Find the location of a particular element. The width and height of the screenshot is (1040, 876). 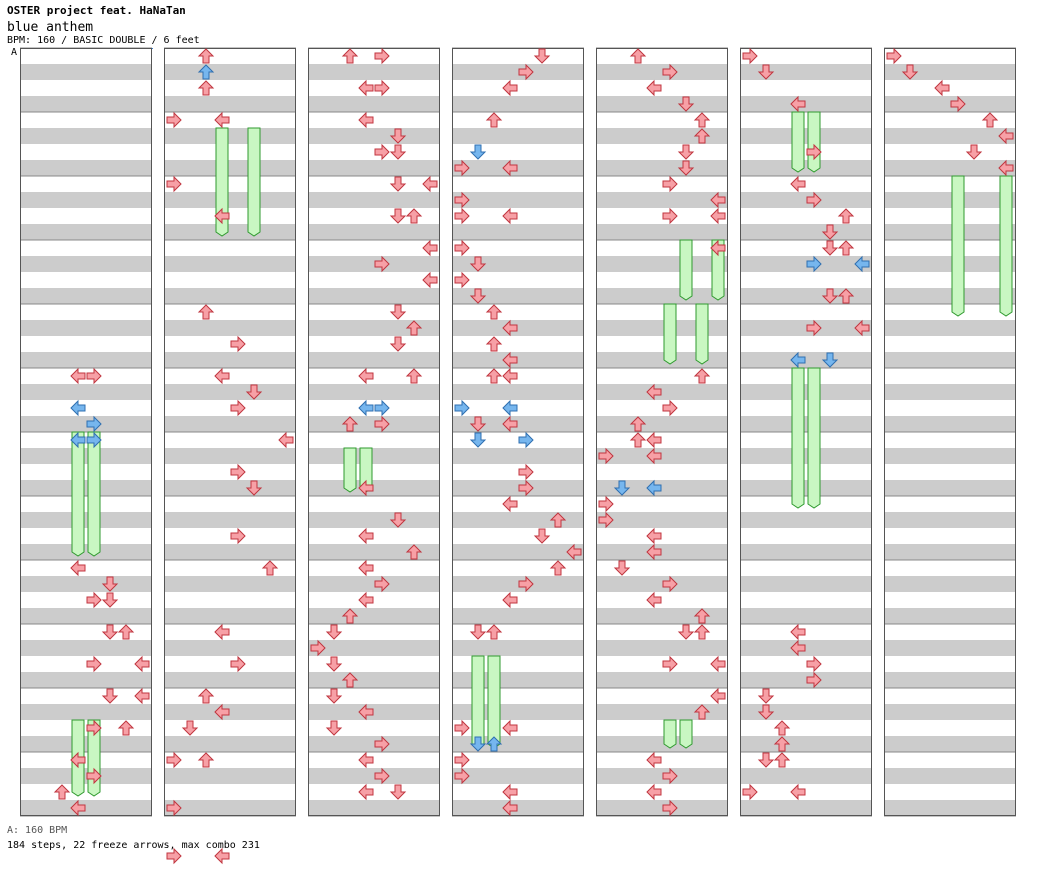

song-title: blue anthem is located at coordinates (50, 27).